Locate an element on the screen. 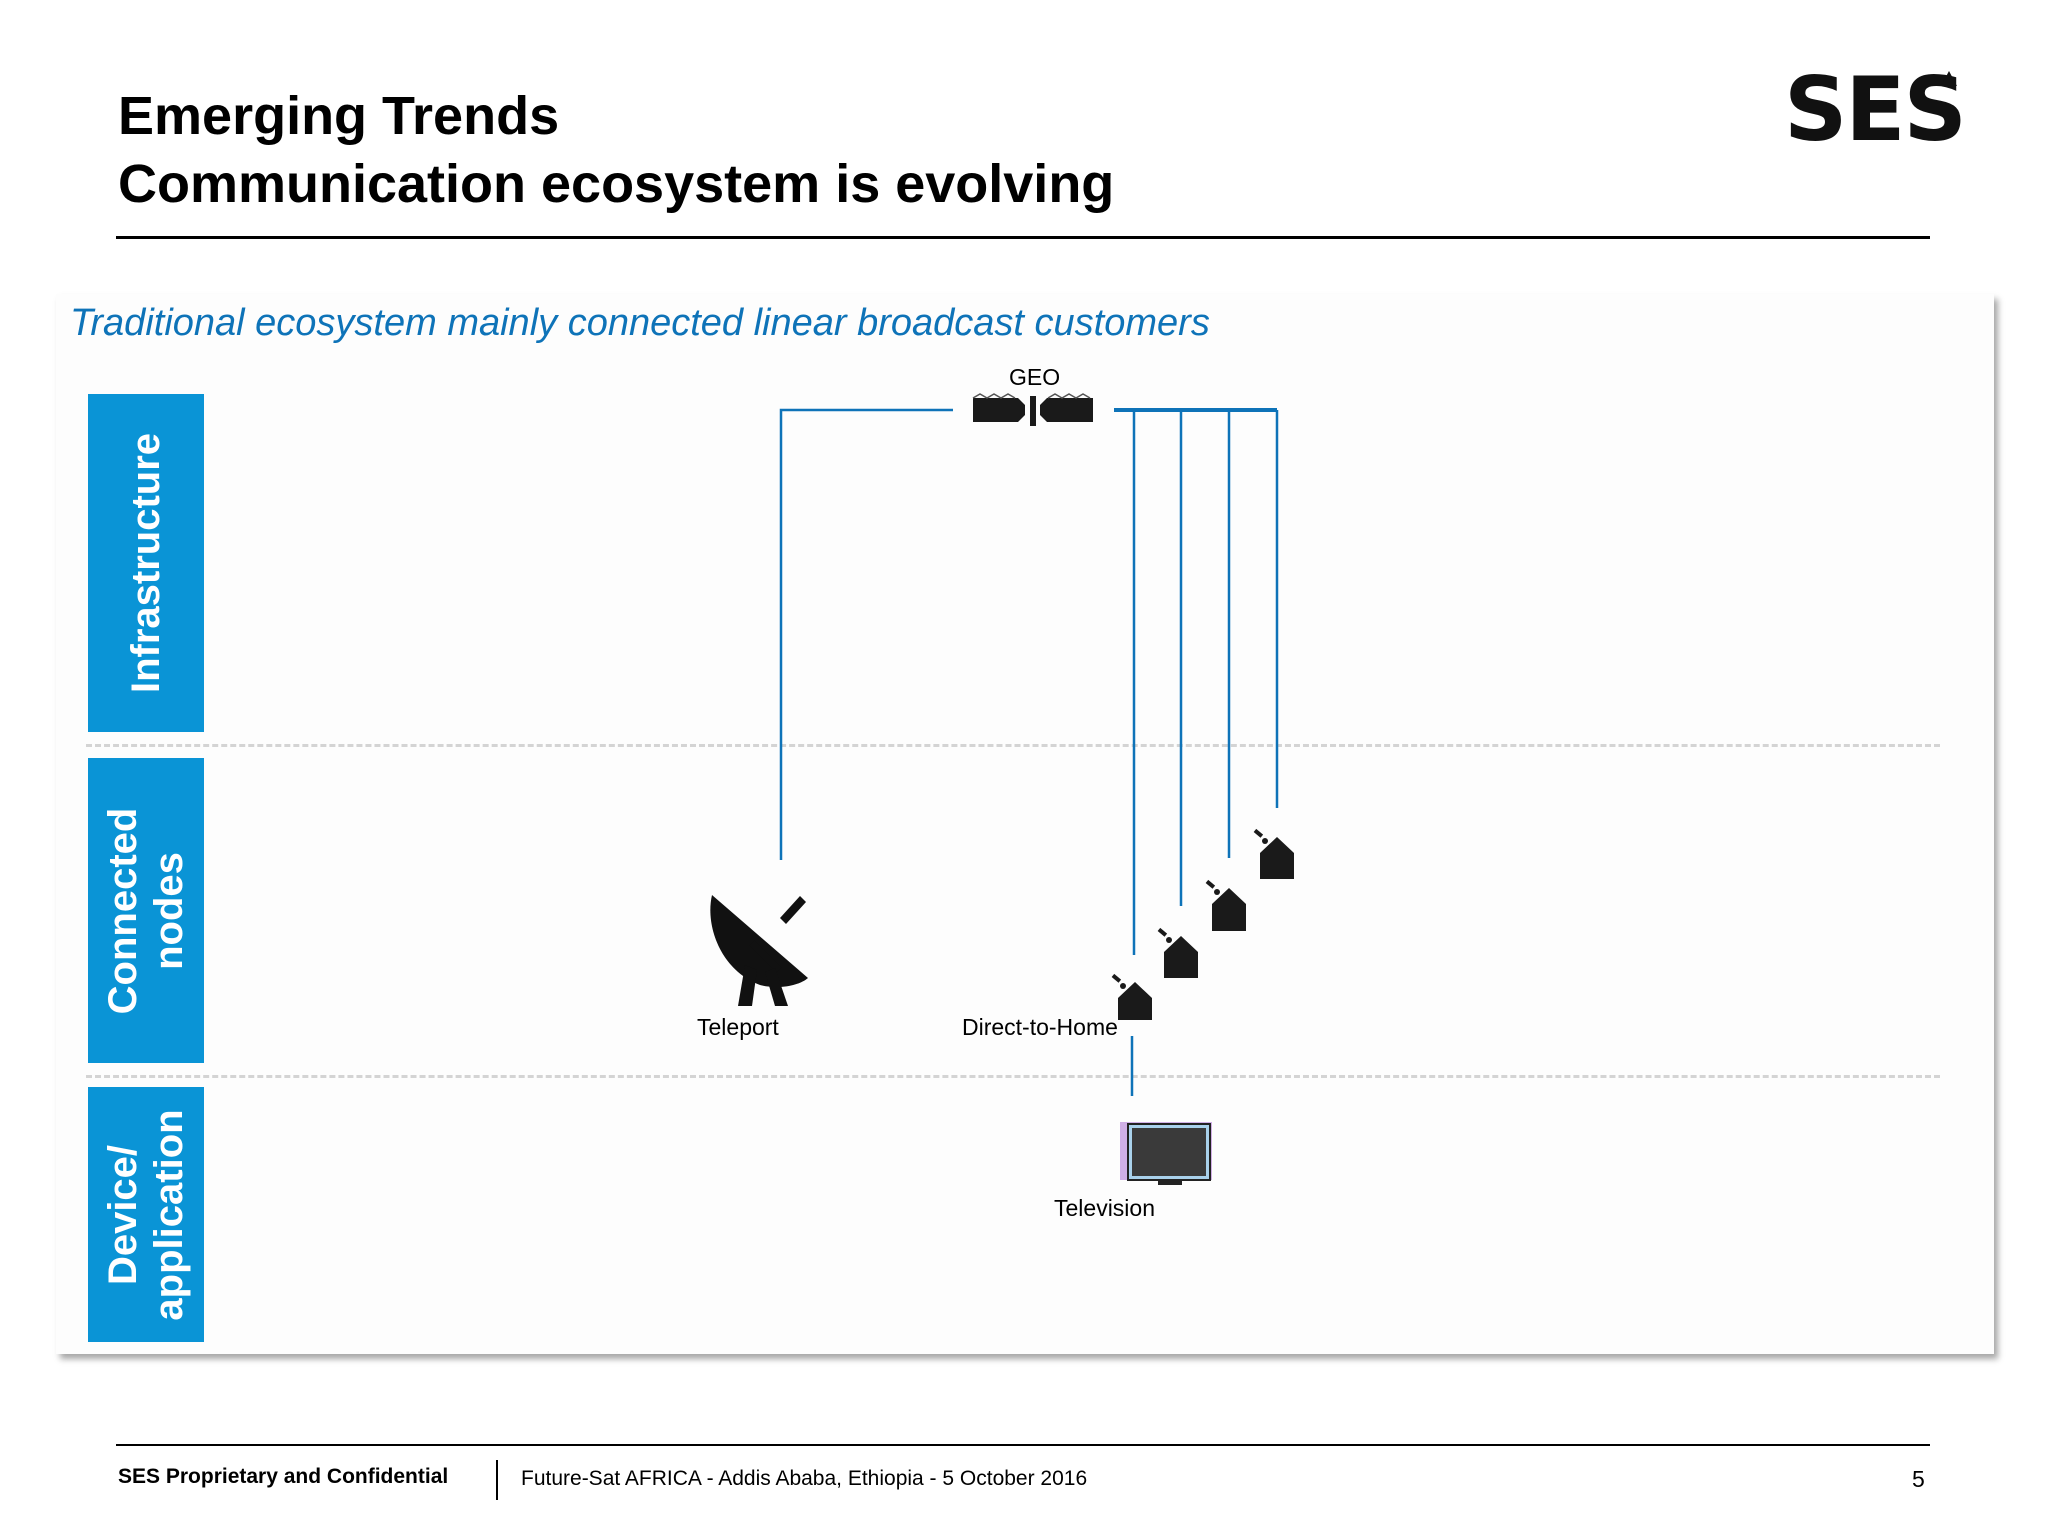 Image resolution: width=2048 pixels, height=1536 pixels. title-divider is located at coordinates (1023, 237).